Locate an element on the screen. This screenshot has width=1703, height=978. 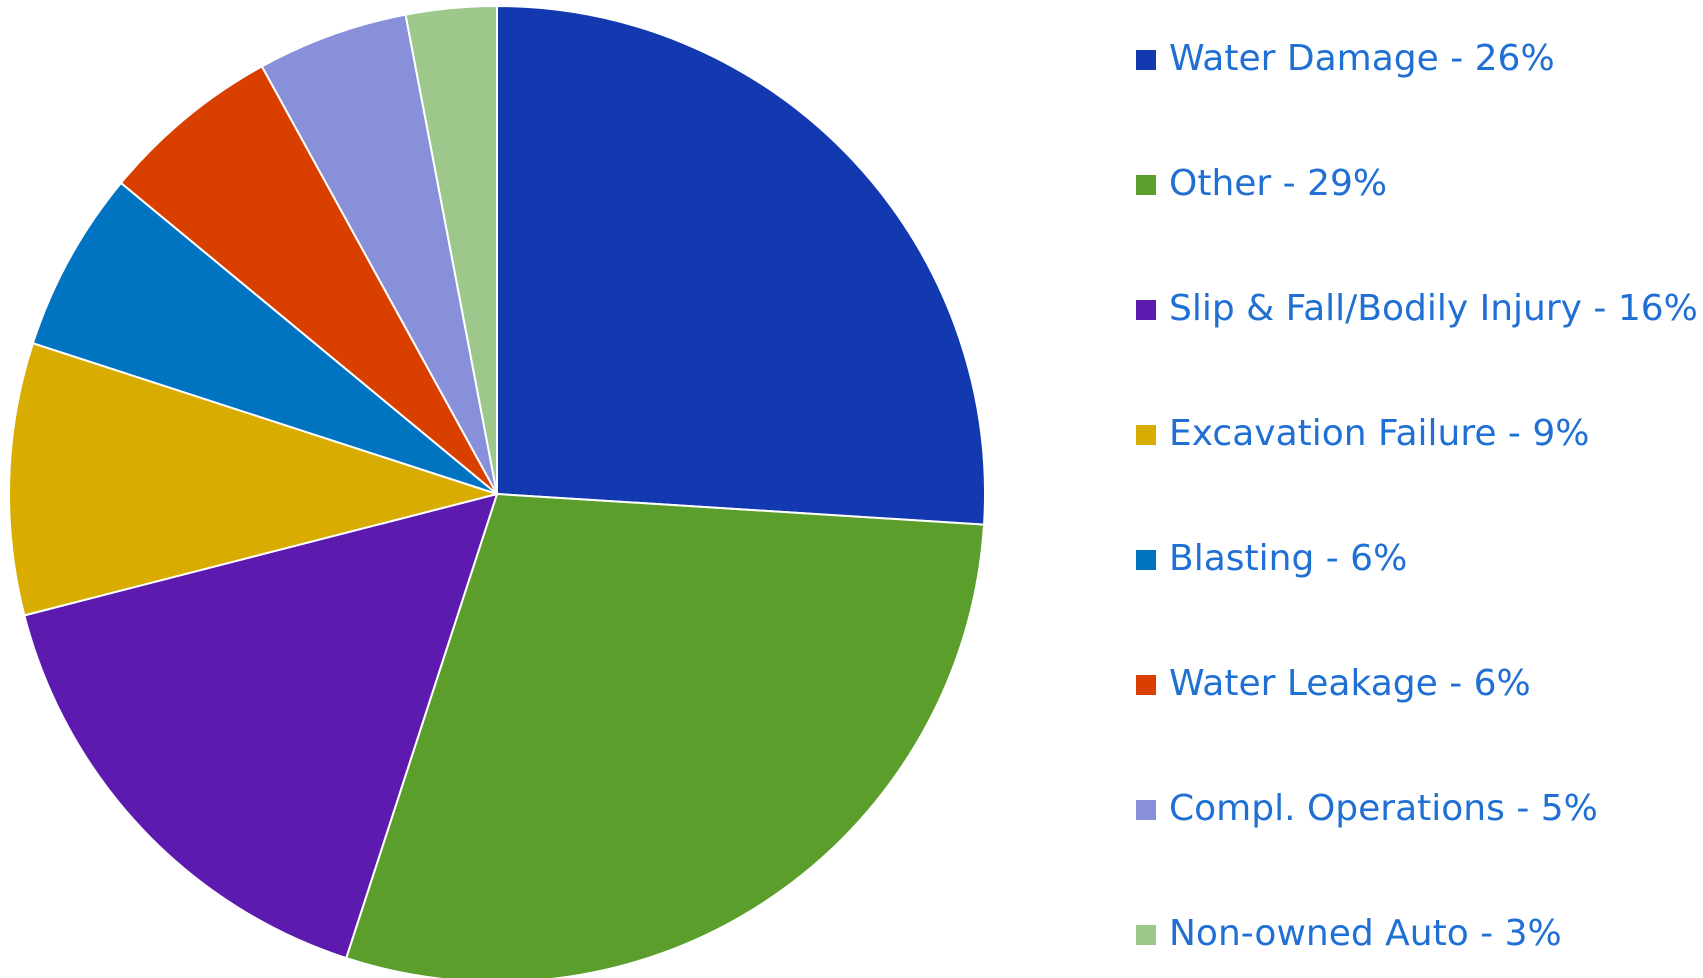
legend-label: Slip & Fall/Bodily Injury - 16% is located at coordinates (1433, 308).